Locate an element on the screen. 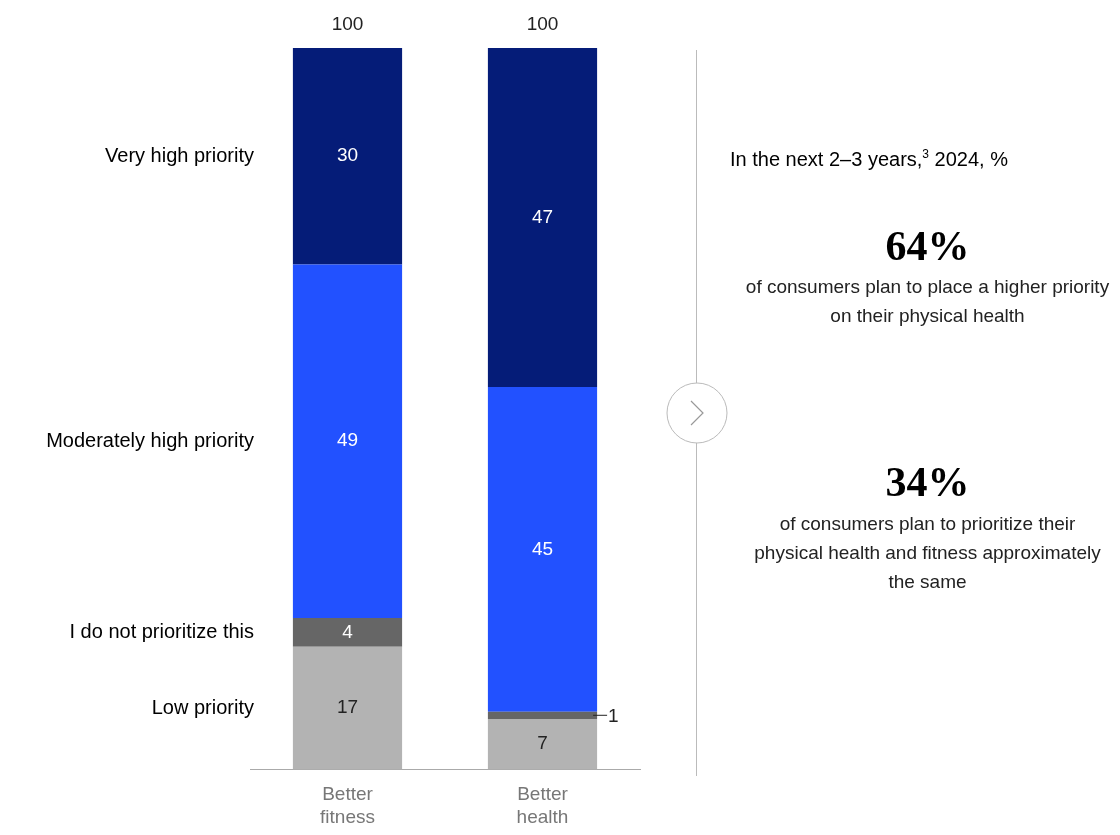 The height and width of the screenshot is (835, 1120). data-label: 4 is located at coordinates (348, 631).